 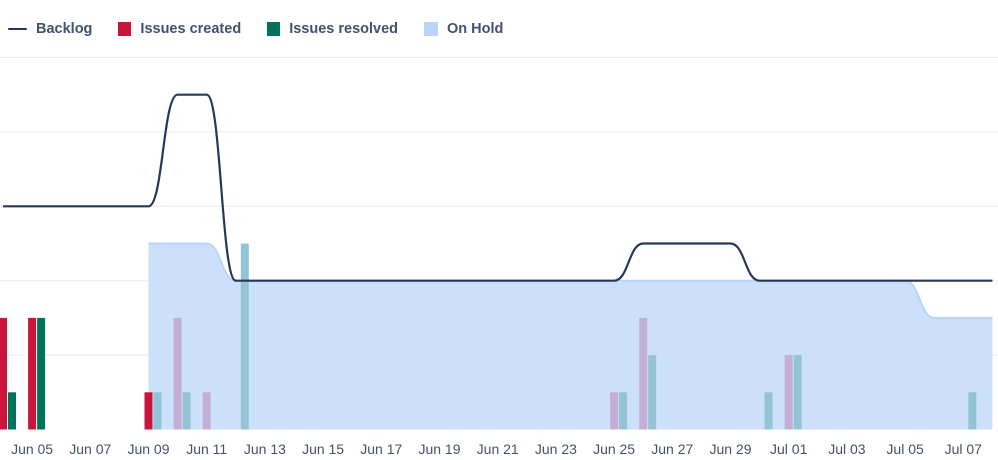 What do you see at coordinates (148, 449) in the screenshot?
I see `x-tick-label: Jun 09` at bounding box center [148, 449].